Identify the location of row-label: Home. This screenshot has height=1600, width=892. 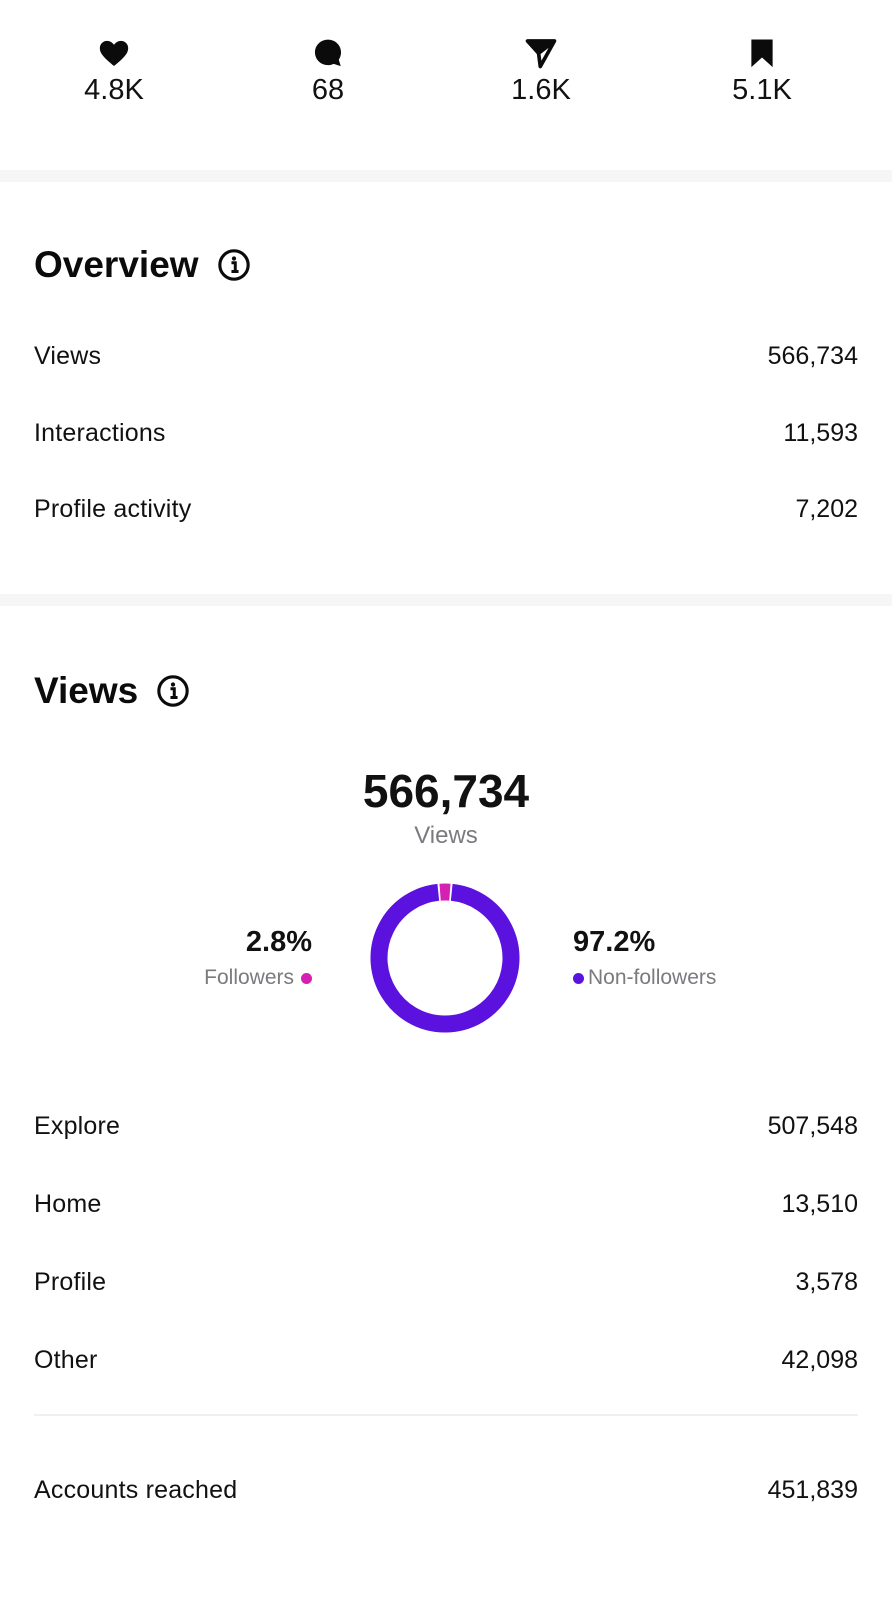
(68, 1203).